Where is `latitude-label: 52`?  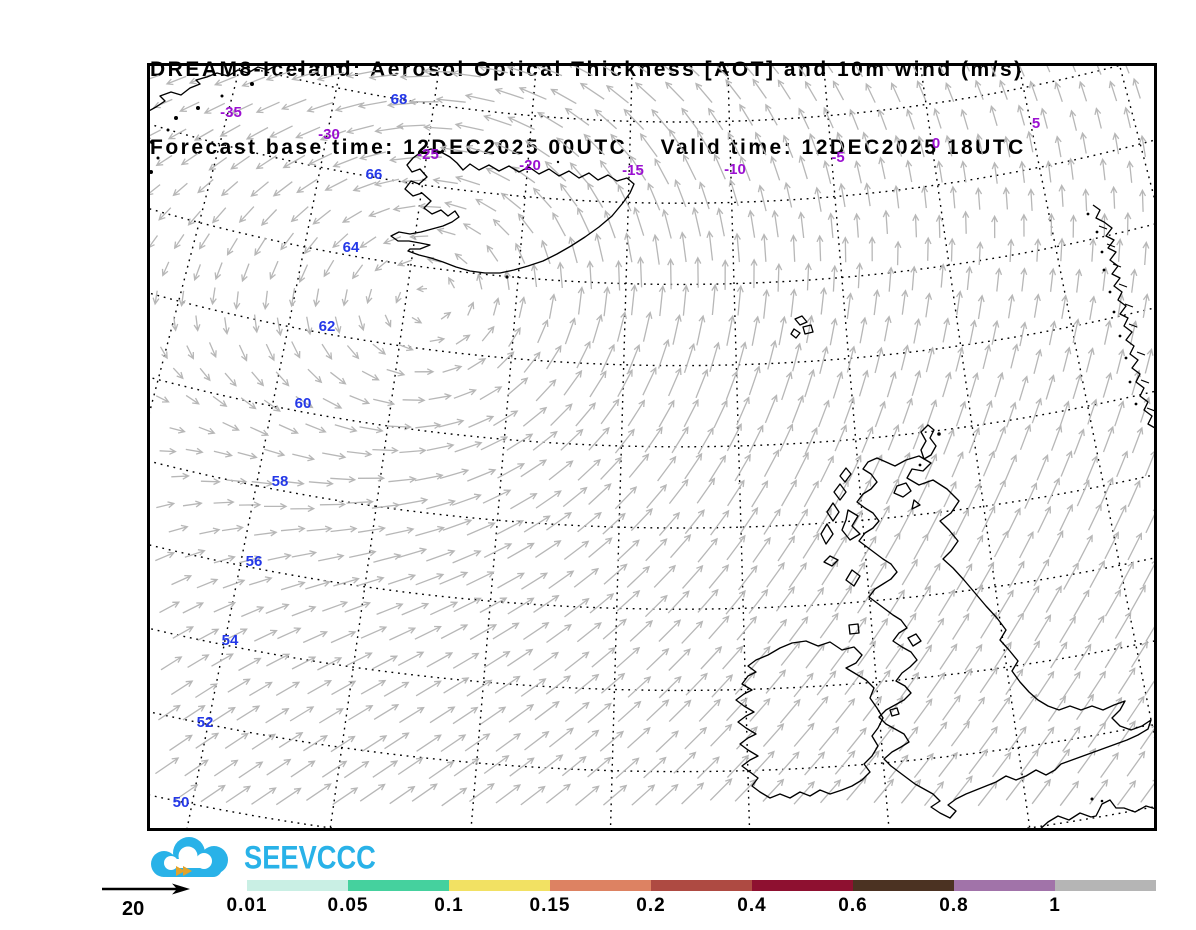 latitude-label: 52 is located at coordinates (205, 722).